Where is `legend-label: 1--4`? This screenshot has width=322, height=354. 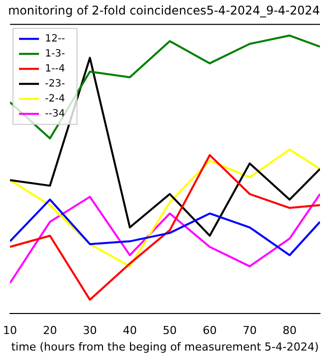
legend-label: 1--4 is located at coordinates (55, 68).